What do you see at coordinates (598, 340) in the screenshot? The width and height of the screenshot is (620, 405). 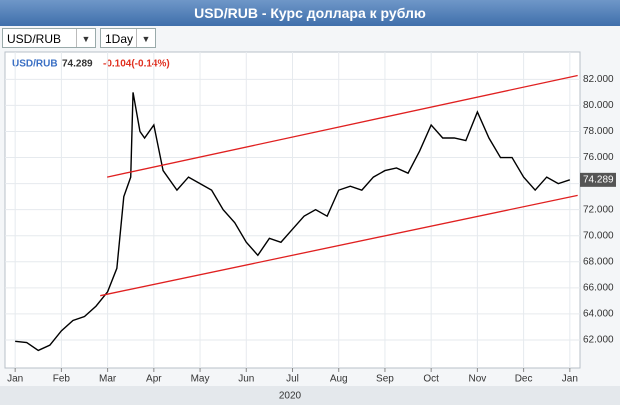 I see `y-tick-label: 62.000` at bounding box center [598, 340].